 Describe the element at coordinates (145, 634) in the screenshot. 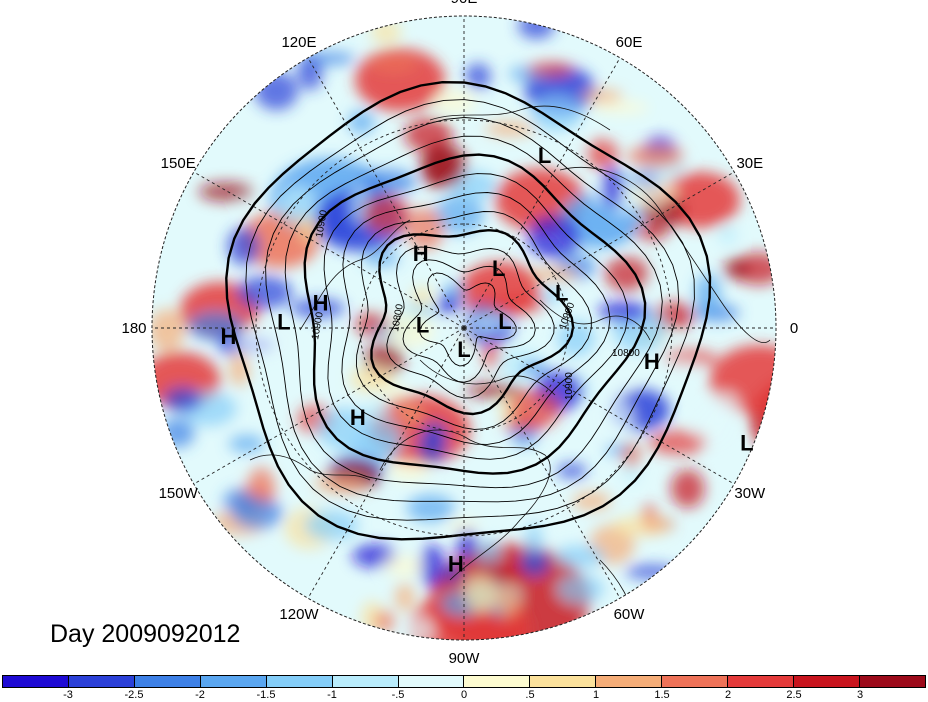

I see `date-label: Day 2009092012` at that location.